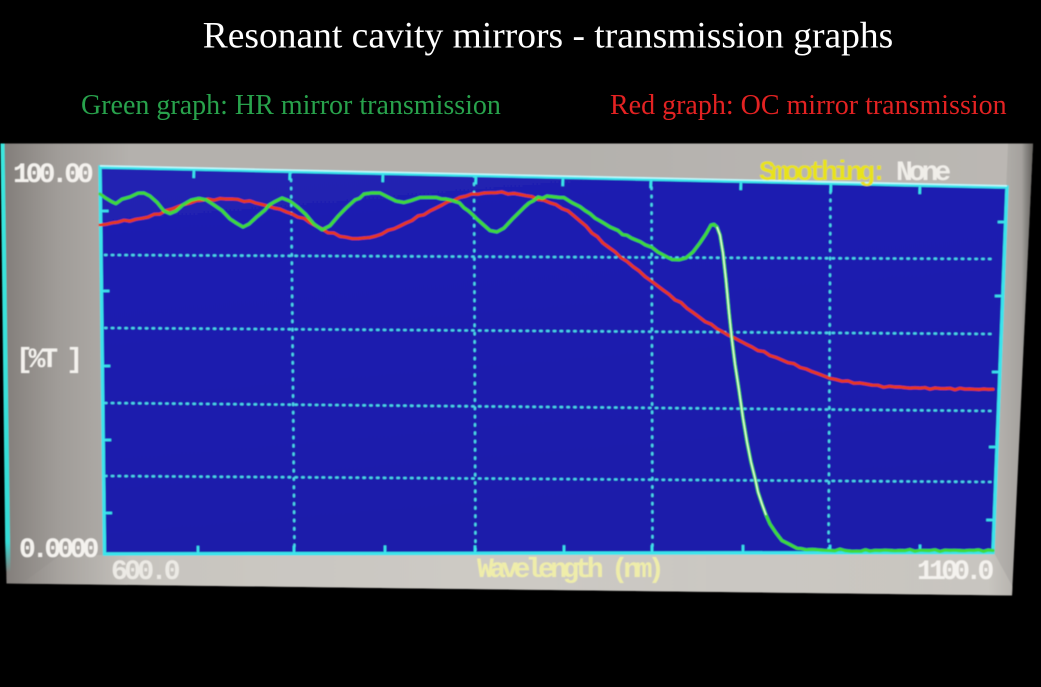 This screenshot has width=1041, height=687. Describe the element at coordinates (59, 550) in the screenshot. I see `svg-text: 0.0000` at that location.